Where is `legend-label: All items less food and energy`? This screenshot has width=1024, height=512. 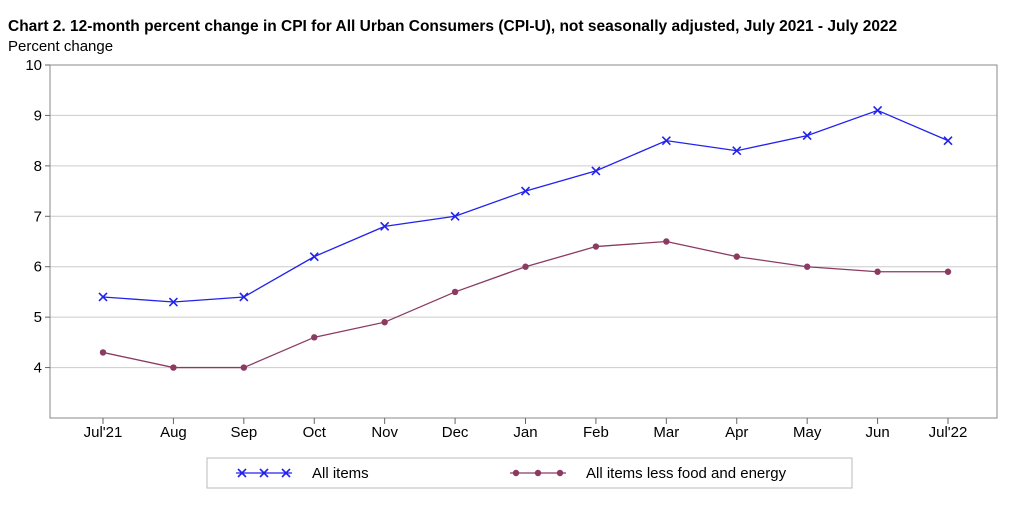 legend-label: All items less food and energy is located at coordinates (686, 473).